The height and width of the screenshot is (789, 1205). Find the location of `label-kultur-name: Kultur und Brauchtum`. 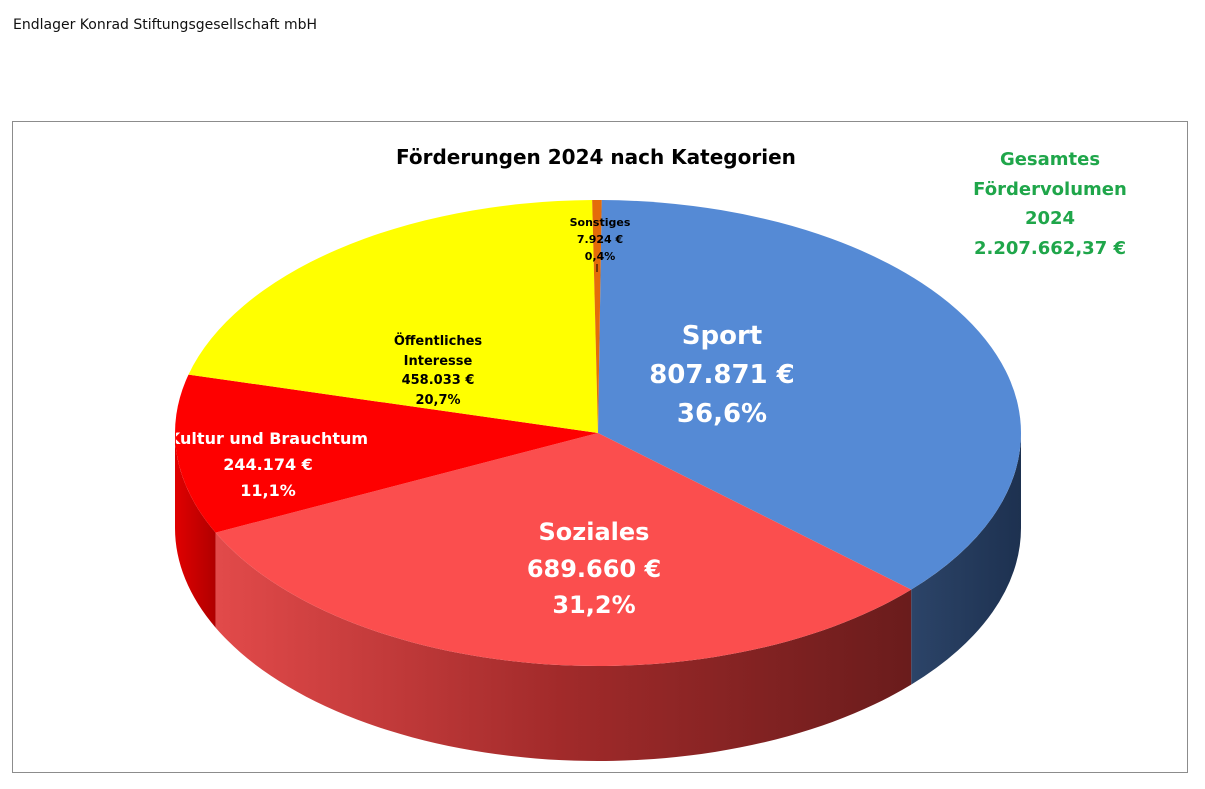

label-kultur-name: Kultur und Brauchtum is located at coordinates (268, 438).